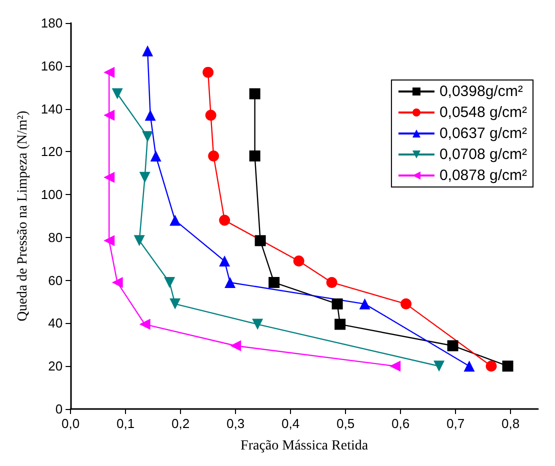  I want to click on x-axis-title: Fração Mássica Retida, so click(304, 446).